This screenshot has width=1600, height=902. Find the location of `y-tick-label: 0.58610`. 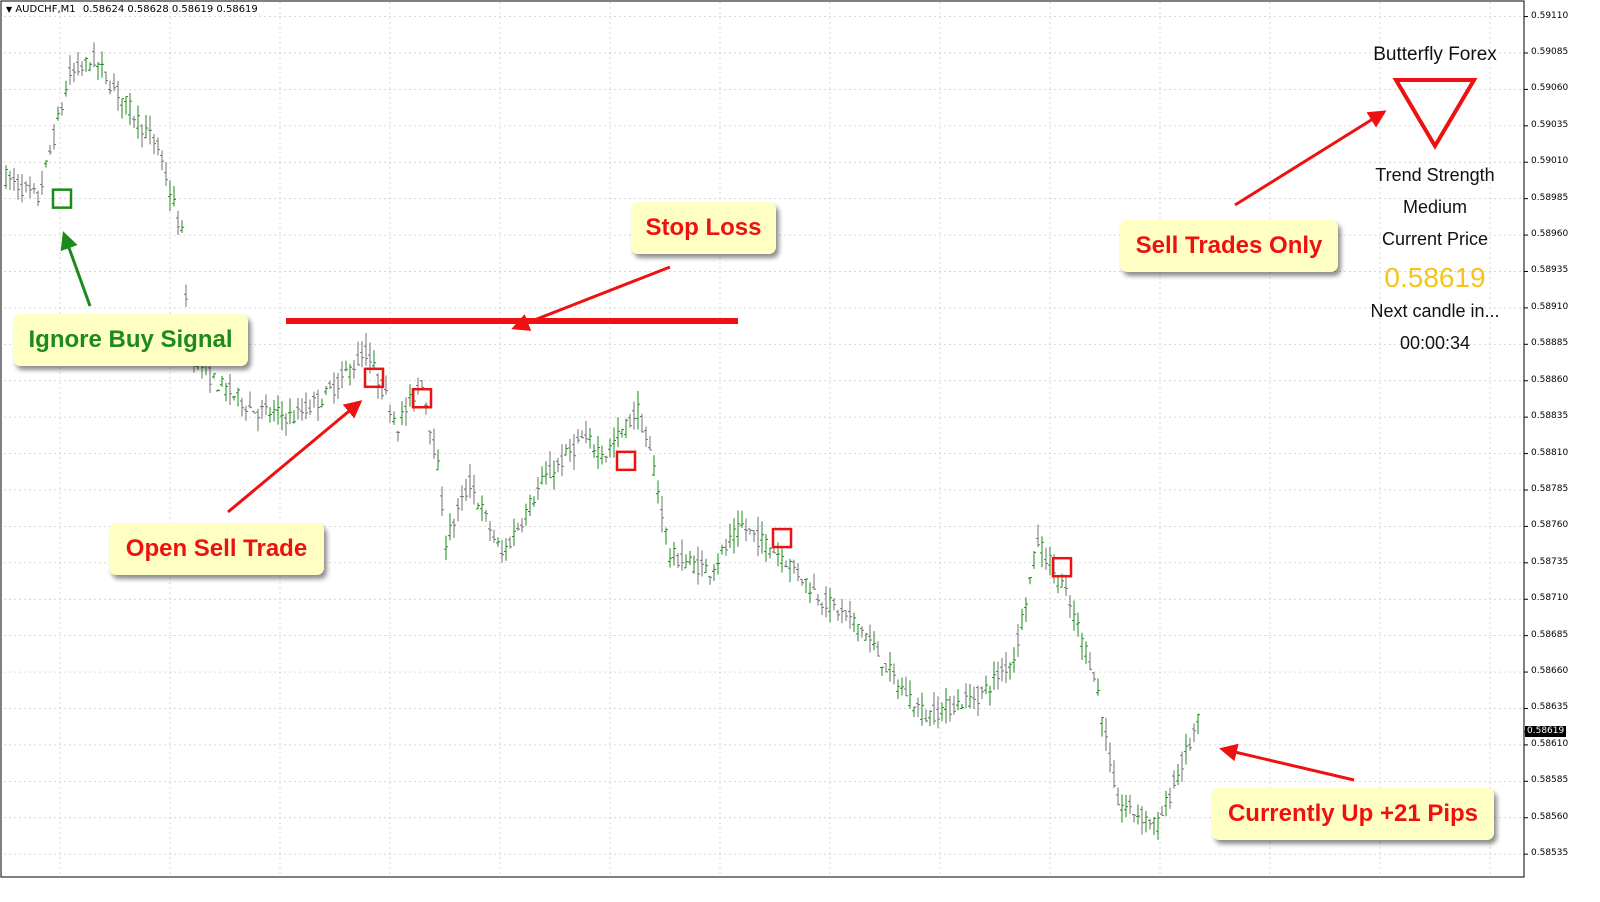

y-tick-label: 0.58610 is located at coordinates (1550, 743).